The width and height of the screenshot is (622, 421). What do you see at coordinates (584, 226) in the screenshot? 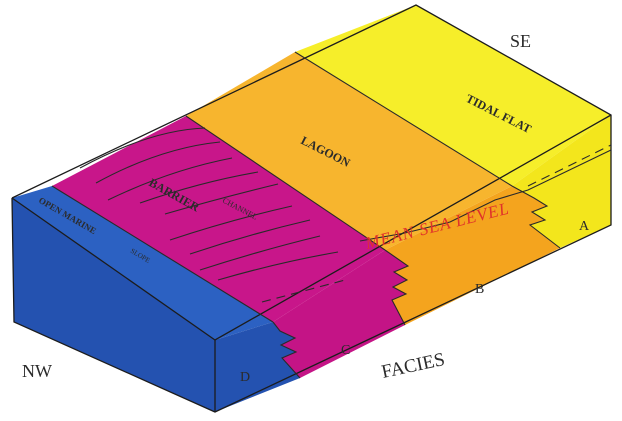
I see `facies-a: A` at bounding box center [584, 226].